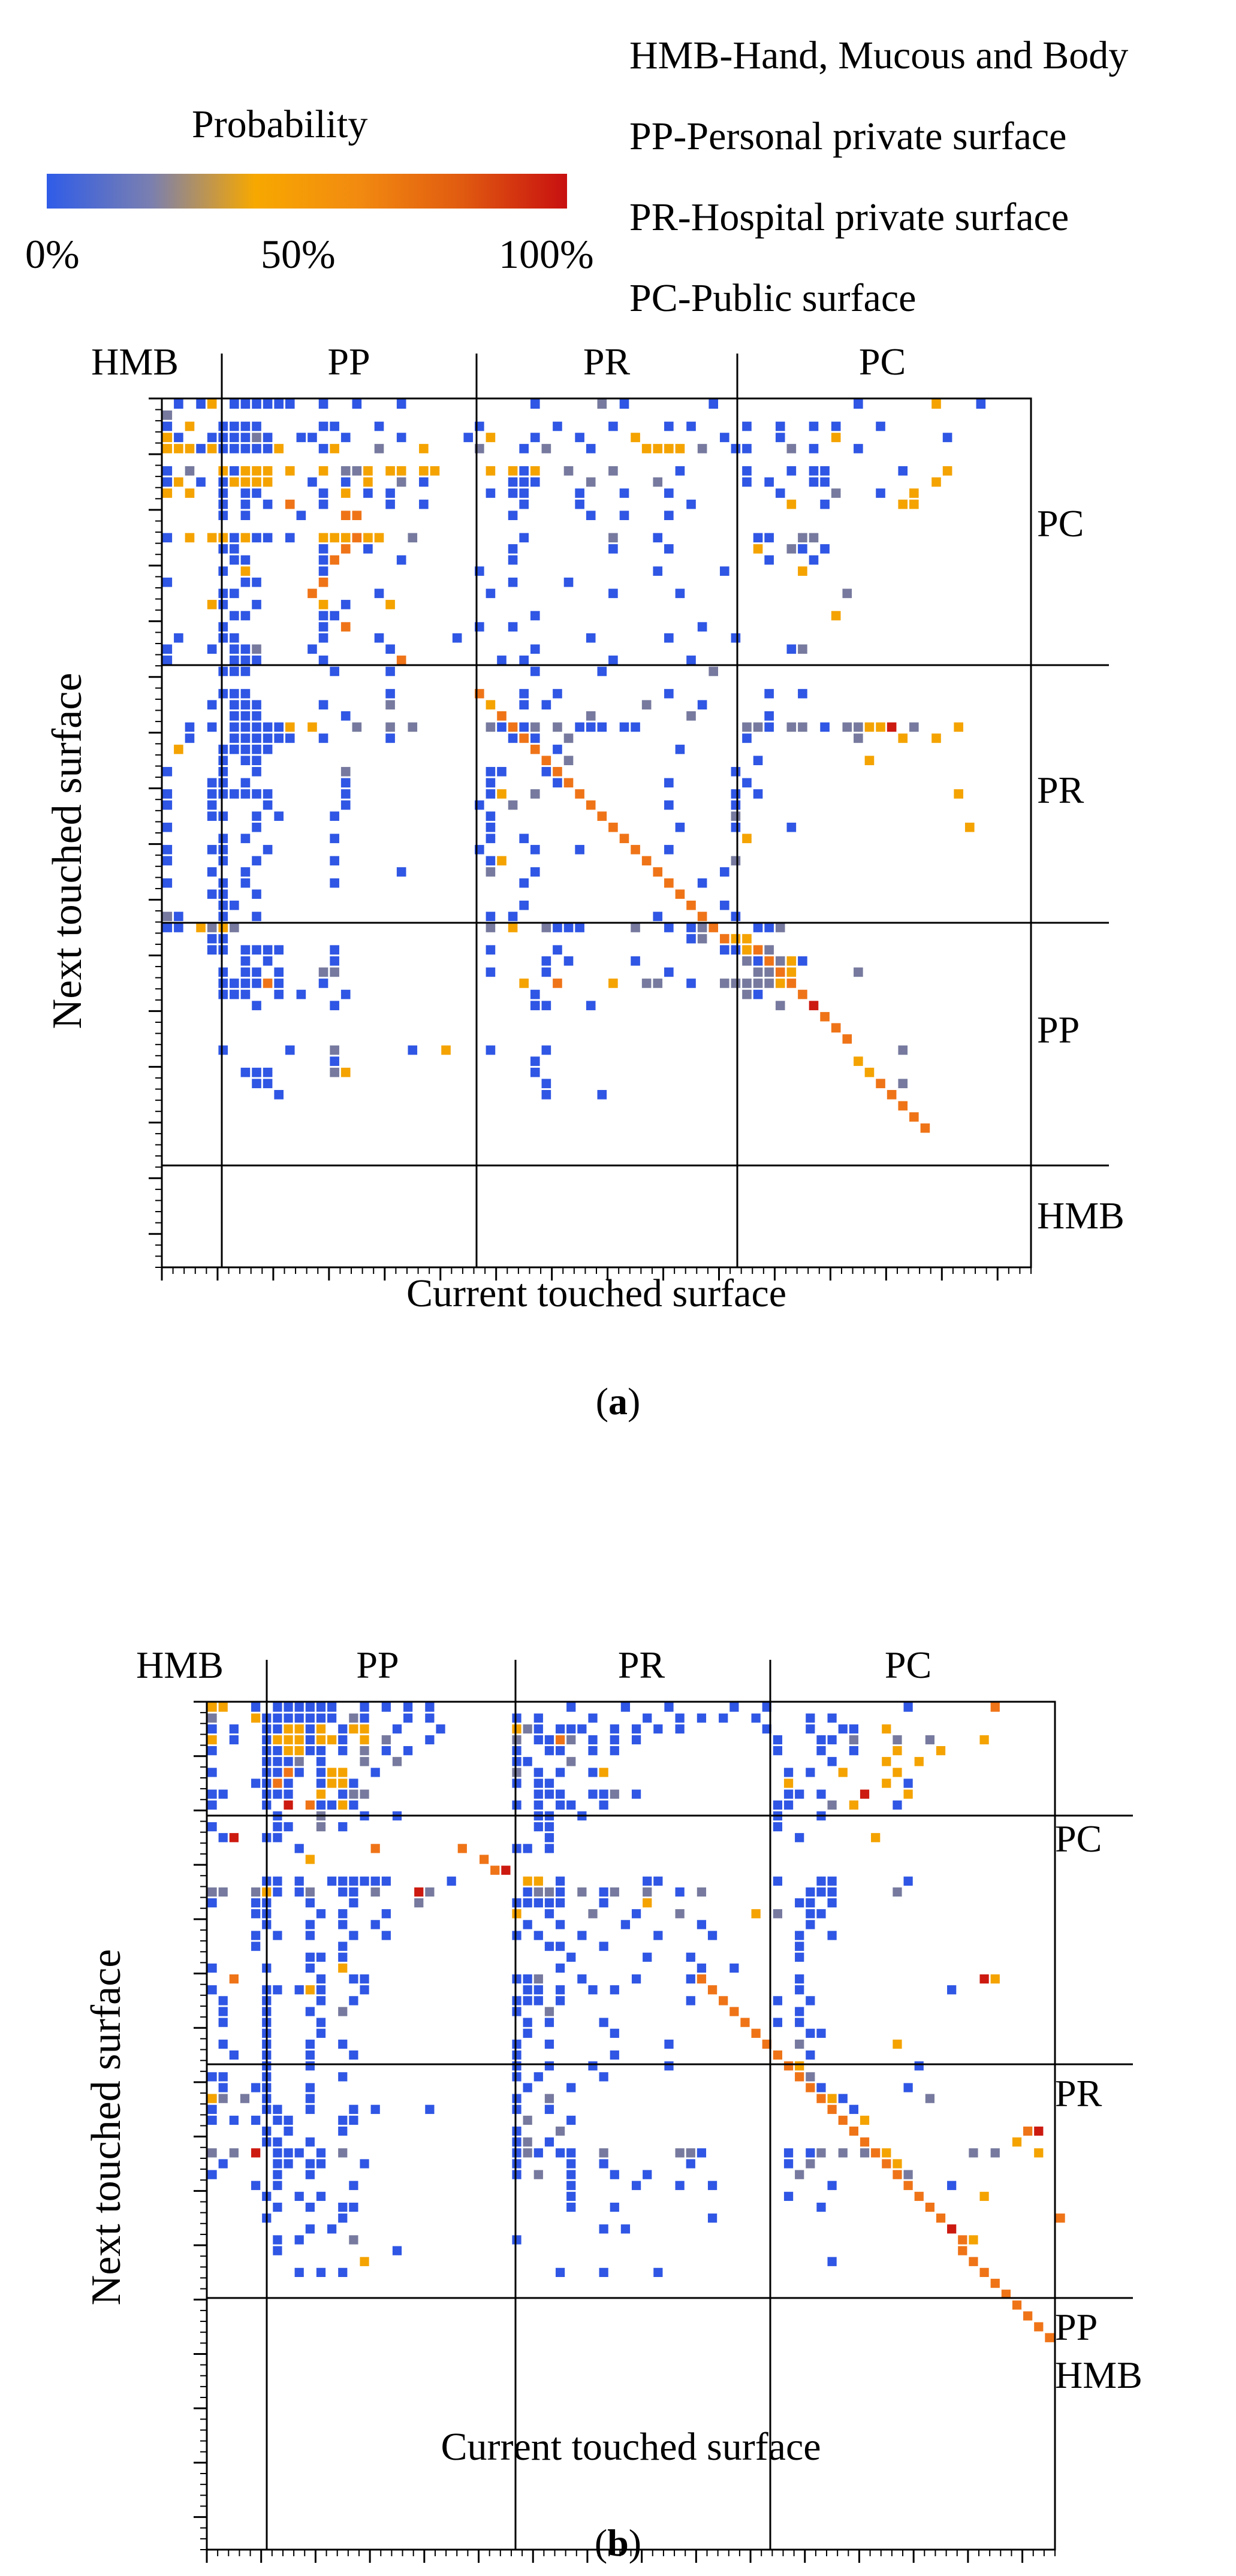  What do you see at coordinates (307, 191) in the screenshot?
I see `colorbar` at bounding box center [307, 191].